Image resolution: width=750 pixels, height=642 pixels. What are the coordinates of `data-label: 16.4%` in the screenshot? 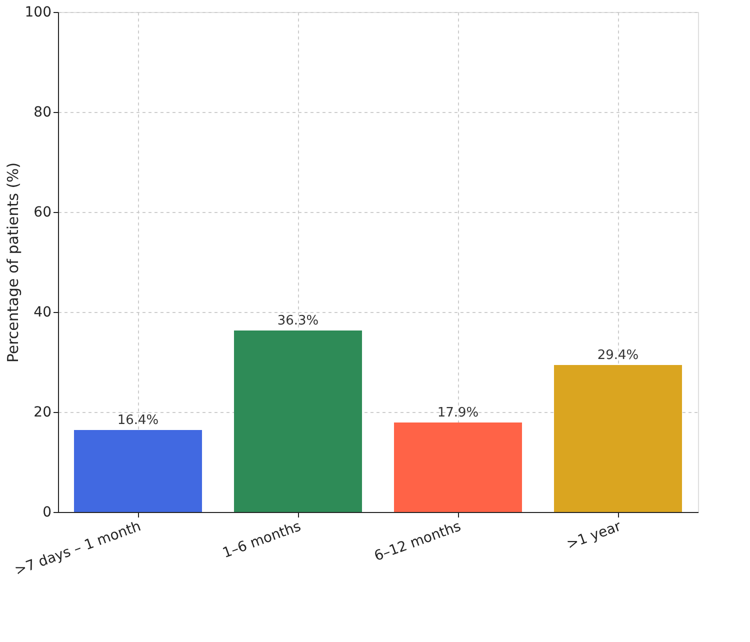 It's located at (138, 420).